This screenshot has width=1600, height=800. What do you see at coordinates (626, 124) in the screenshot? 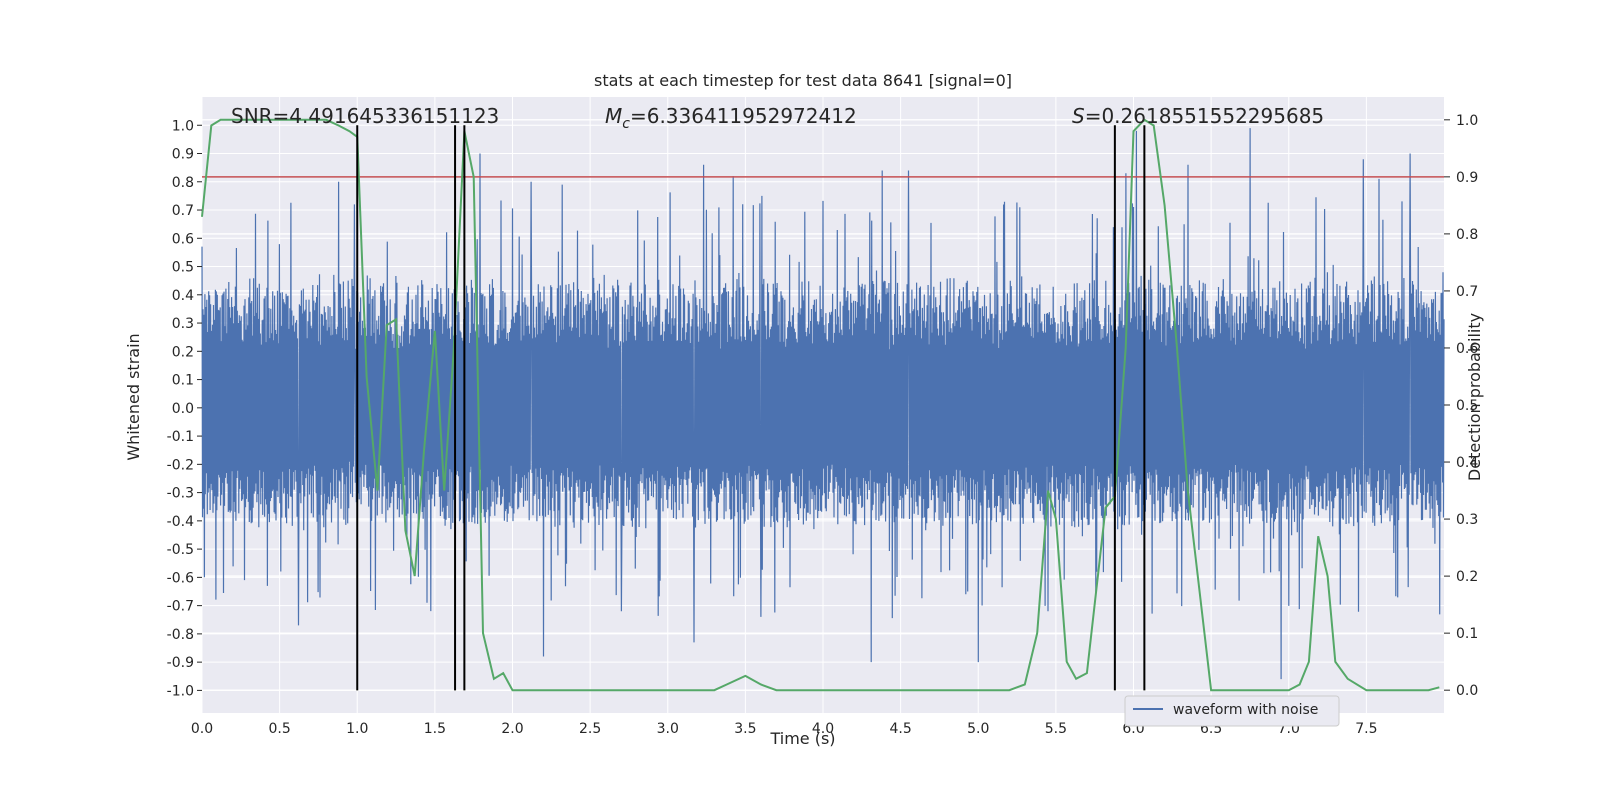
I see `chirp-mass-subscript: c` at bounding box center [626, 124].